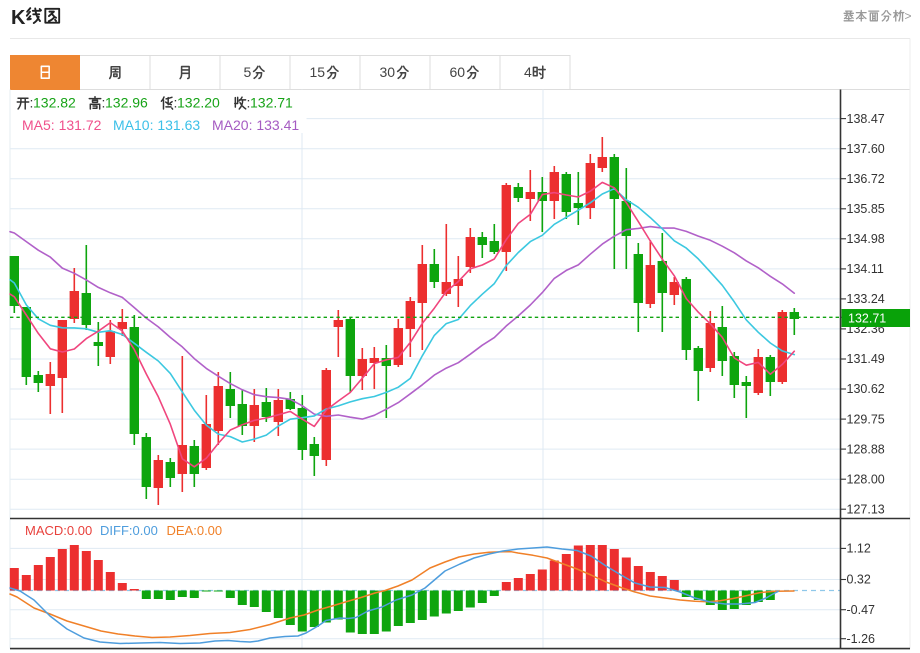 Image resolution: width=920 pixels, height=653 pixels. Describe the element at coordinates (866, 299) in the screenshot. I see `svg-text: 133.24` at that location.